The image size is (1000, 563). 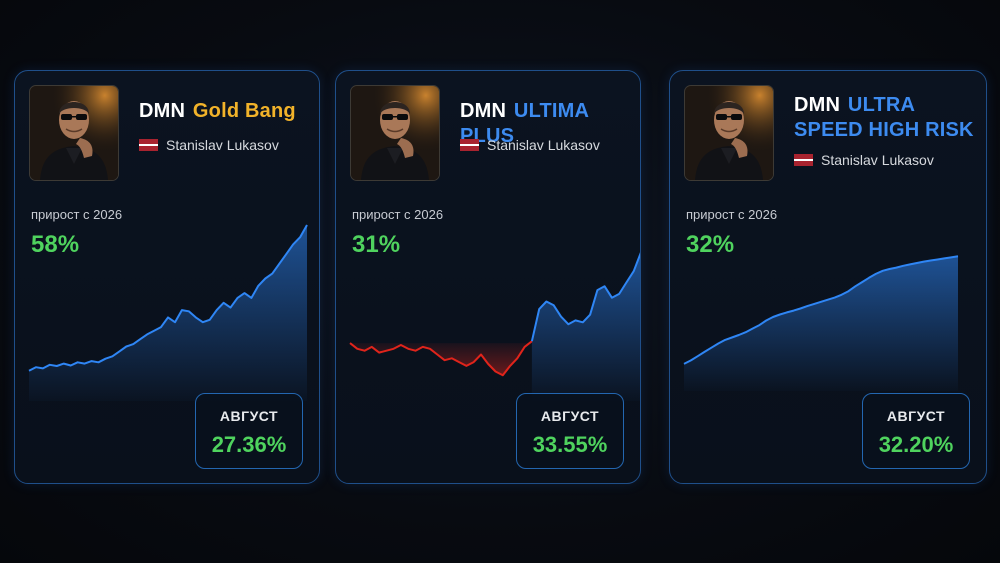 I want to click on strategy-title: DMN ULTRA SPEED HIGH RISK, so click(x=889, y=118).